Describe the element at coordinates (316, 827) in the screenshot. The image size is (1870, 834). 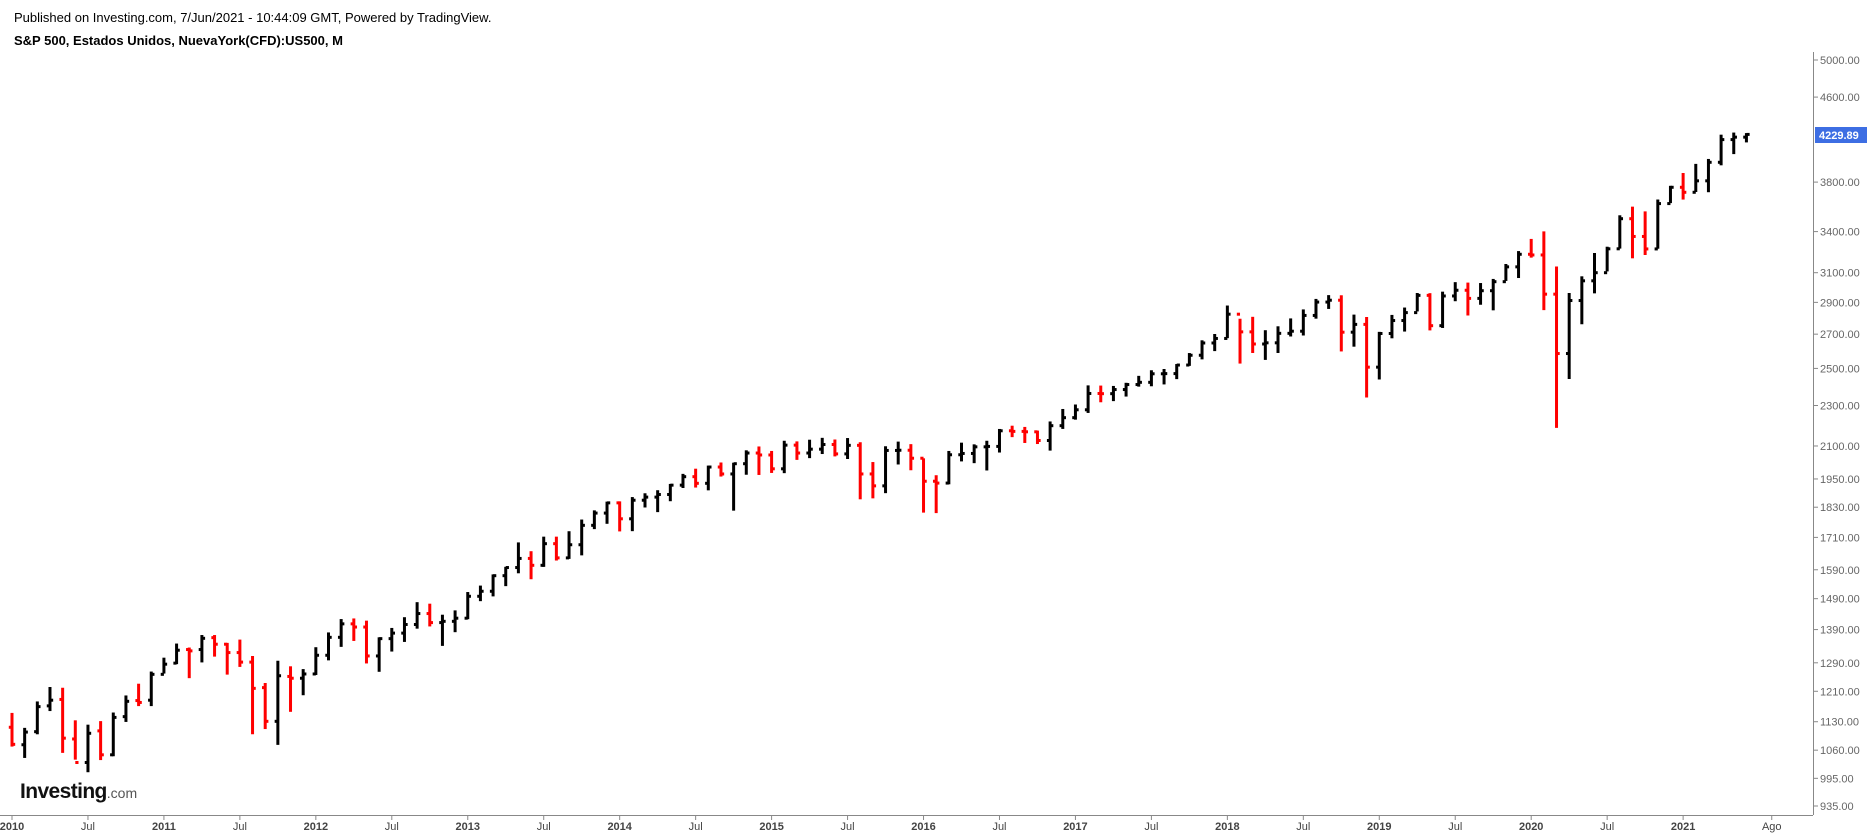
I see `time-tick-label: 2012` at that location.